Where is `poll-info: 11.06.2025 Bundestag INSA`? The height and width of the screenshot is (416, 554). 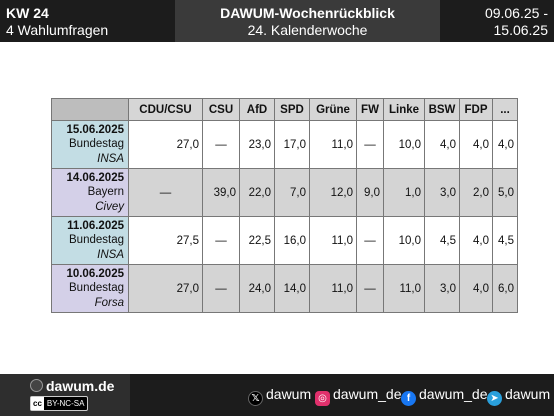 poll-info: 11.06.2025 Bundestag INSA is located at coordinates (90, 240).